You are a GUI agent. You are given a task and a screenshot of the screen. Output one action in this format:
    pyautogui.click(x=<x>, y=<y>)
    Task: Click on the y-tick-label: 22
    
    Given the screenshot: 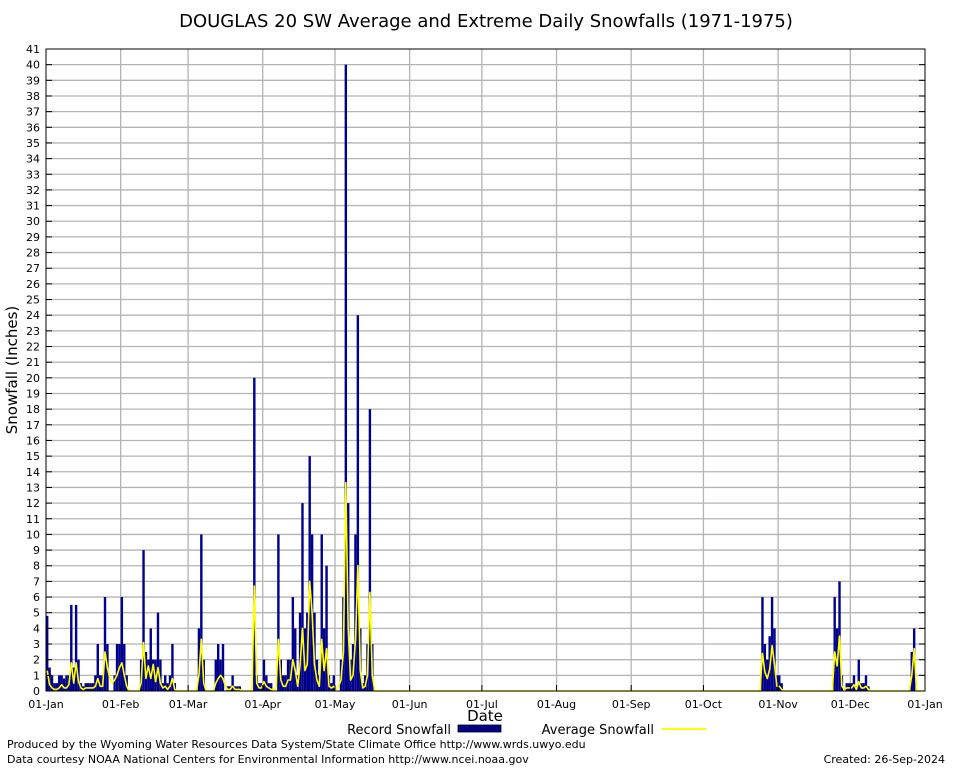 What is the action you would take?
    pyautogui.click(x=33, y=347)
    